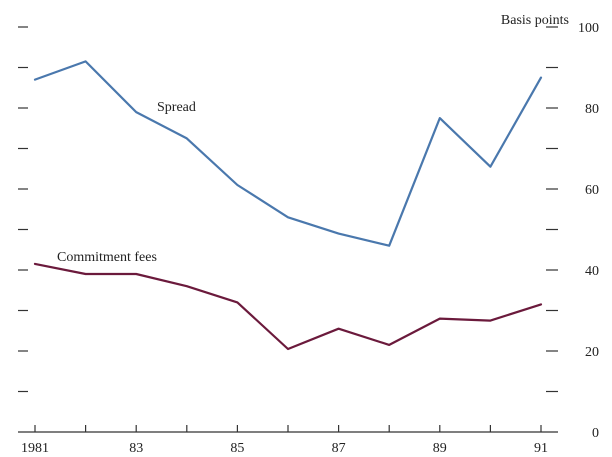 The width and height of the screenshot is (612, 457). Describe the element at coordinates (588, 231) in the screenshot. I see `y-axis-labels: 0 20 40 60 80 100` at that location.